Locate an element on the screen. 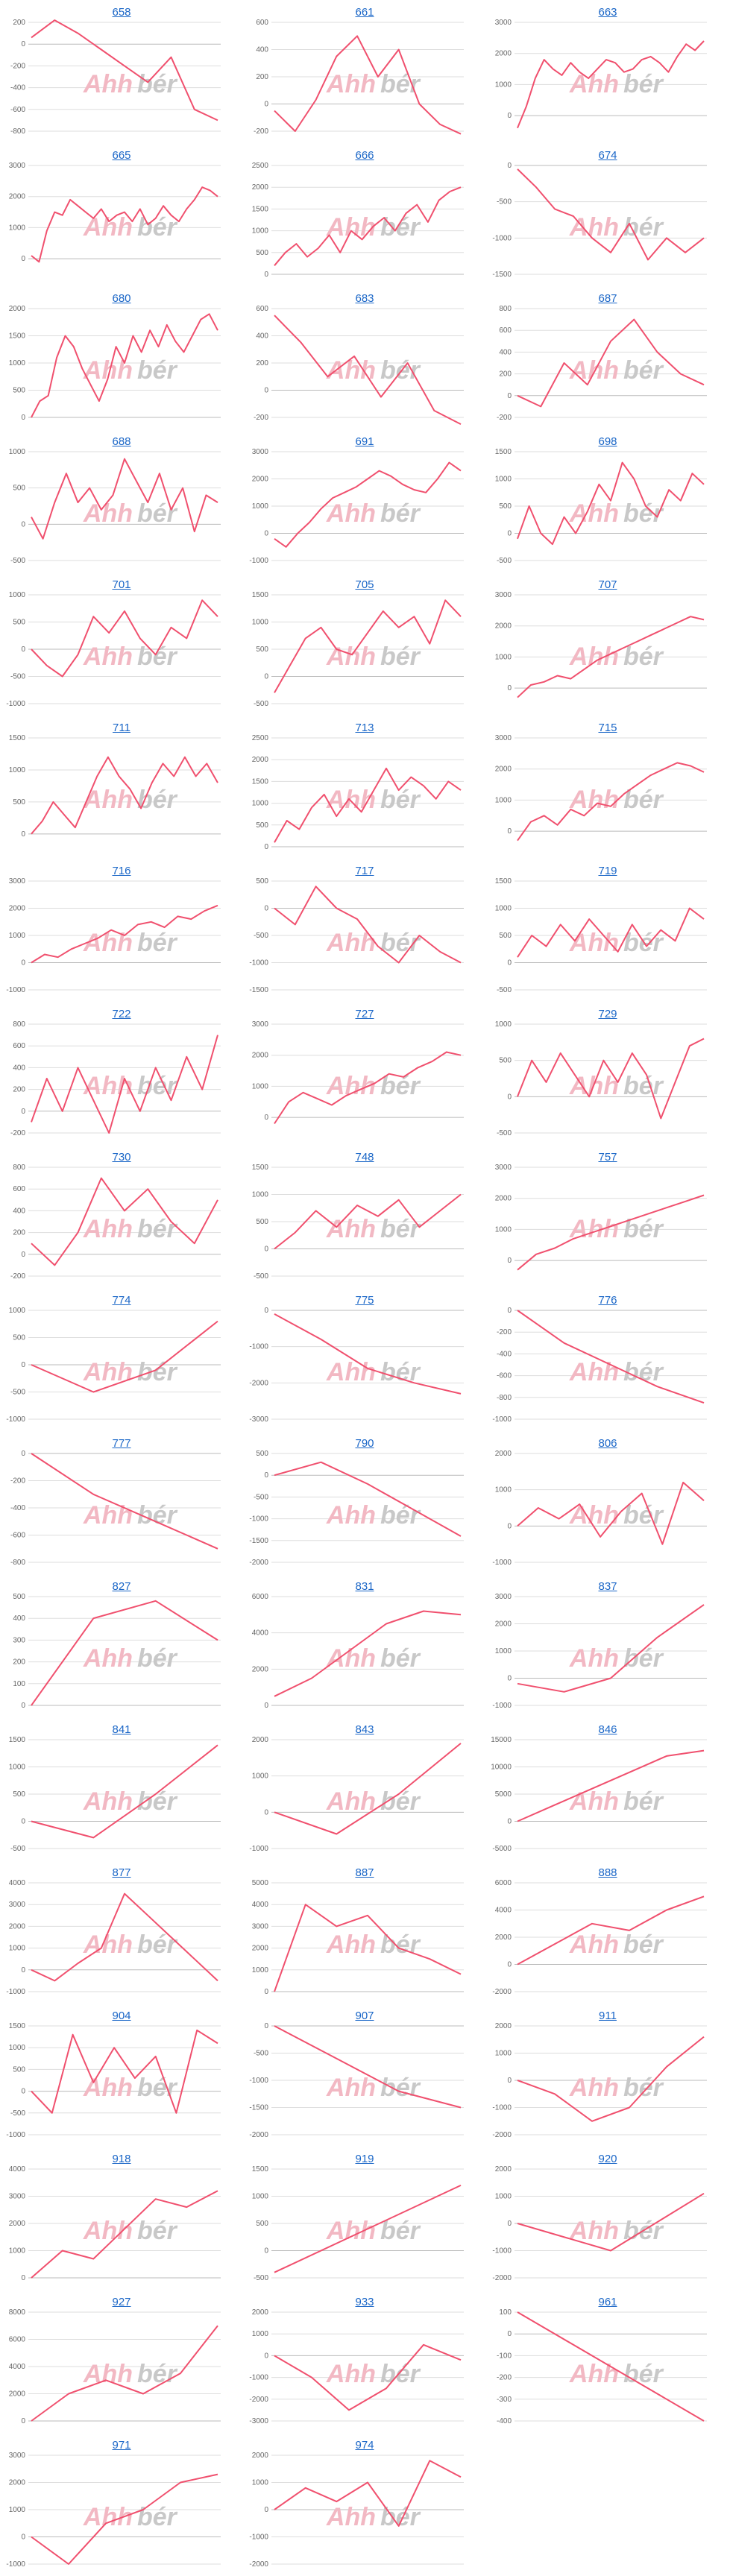  chart-title-link: 904 is located at coordinates (122, 2016).